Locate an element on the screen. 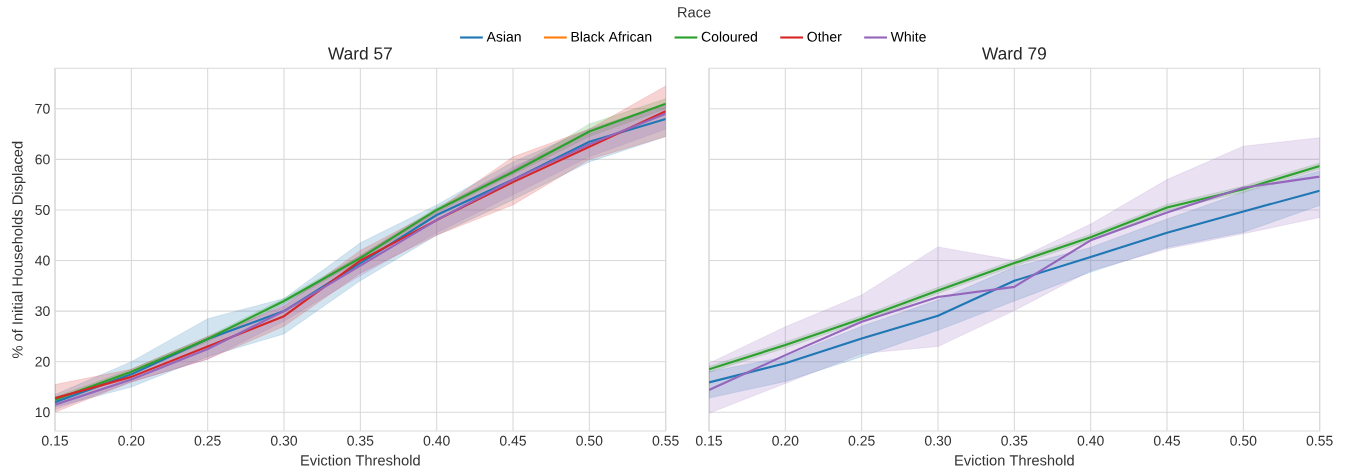  chart-title: Ward 57 is located at coordinates (359, 53).